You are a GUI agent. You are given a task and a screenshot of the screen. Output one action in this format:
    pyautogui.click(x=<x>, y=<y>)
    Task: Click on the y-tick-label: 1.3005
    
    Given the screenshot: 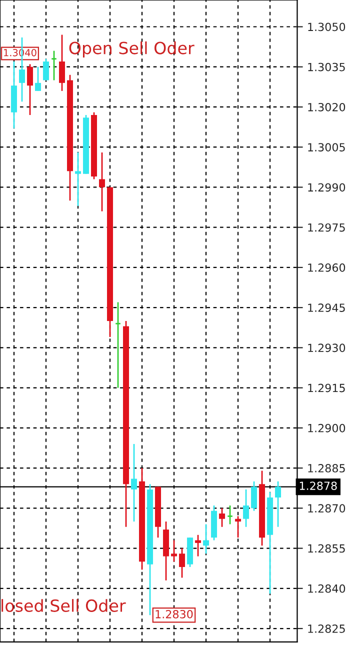 What is the action you would take?
    pyautogui.click(x=326, y=147)
    